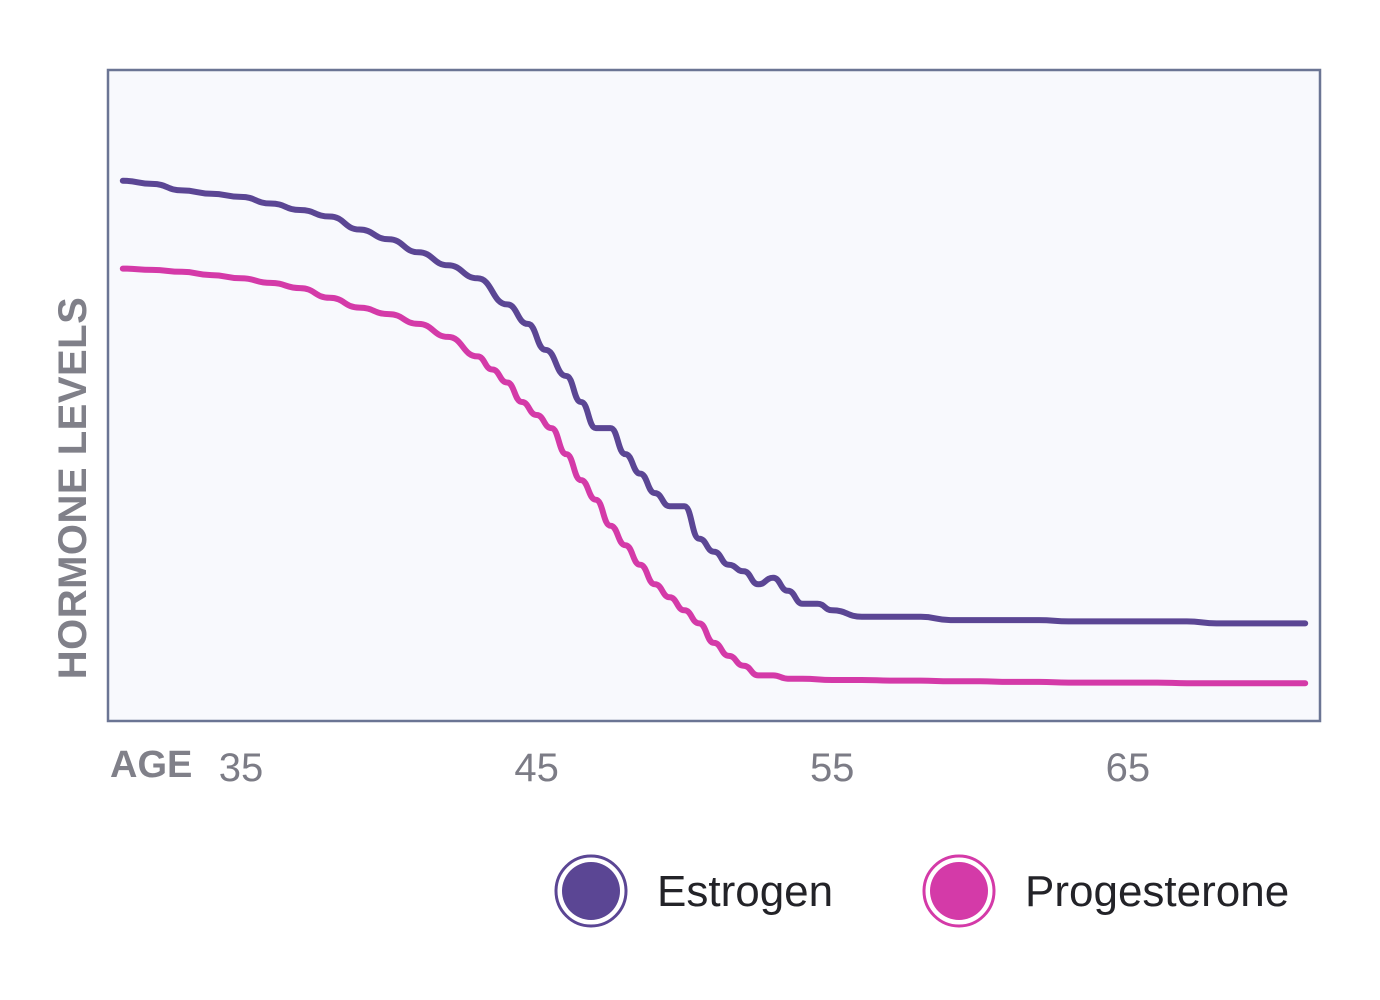 The image size is (1380, 1000). Describe the element at coordinates (1157, 891) in the screenshot. I see `legend-label-progesterone: Progesterone` at that location.